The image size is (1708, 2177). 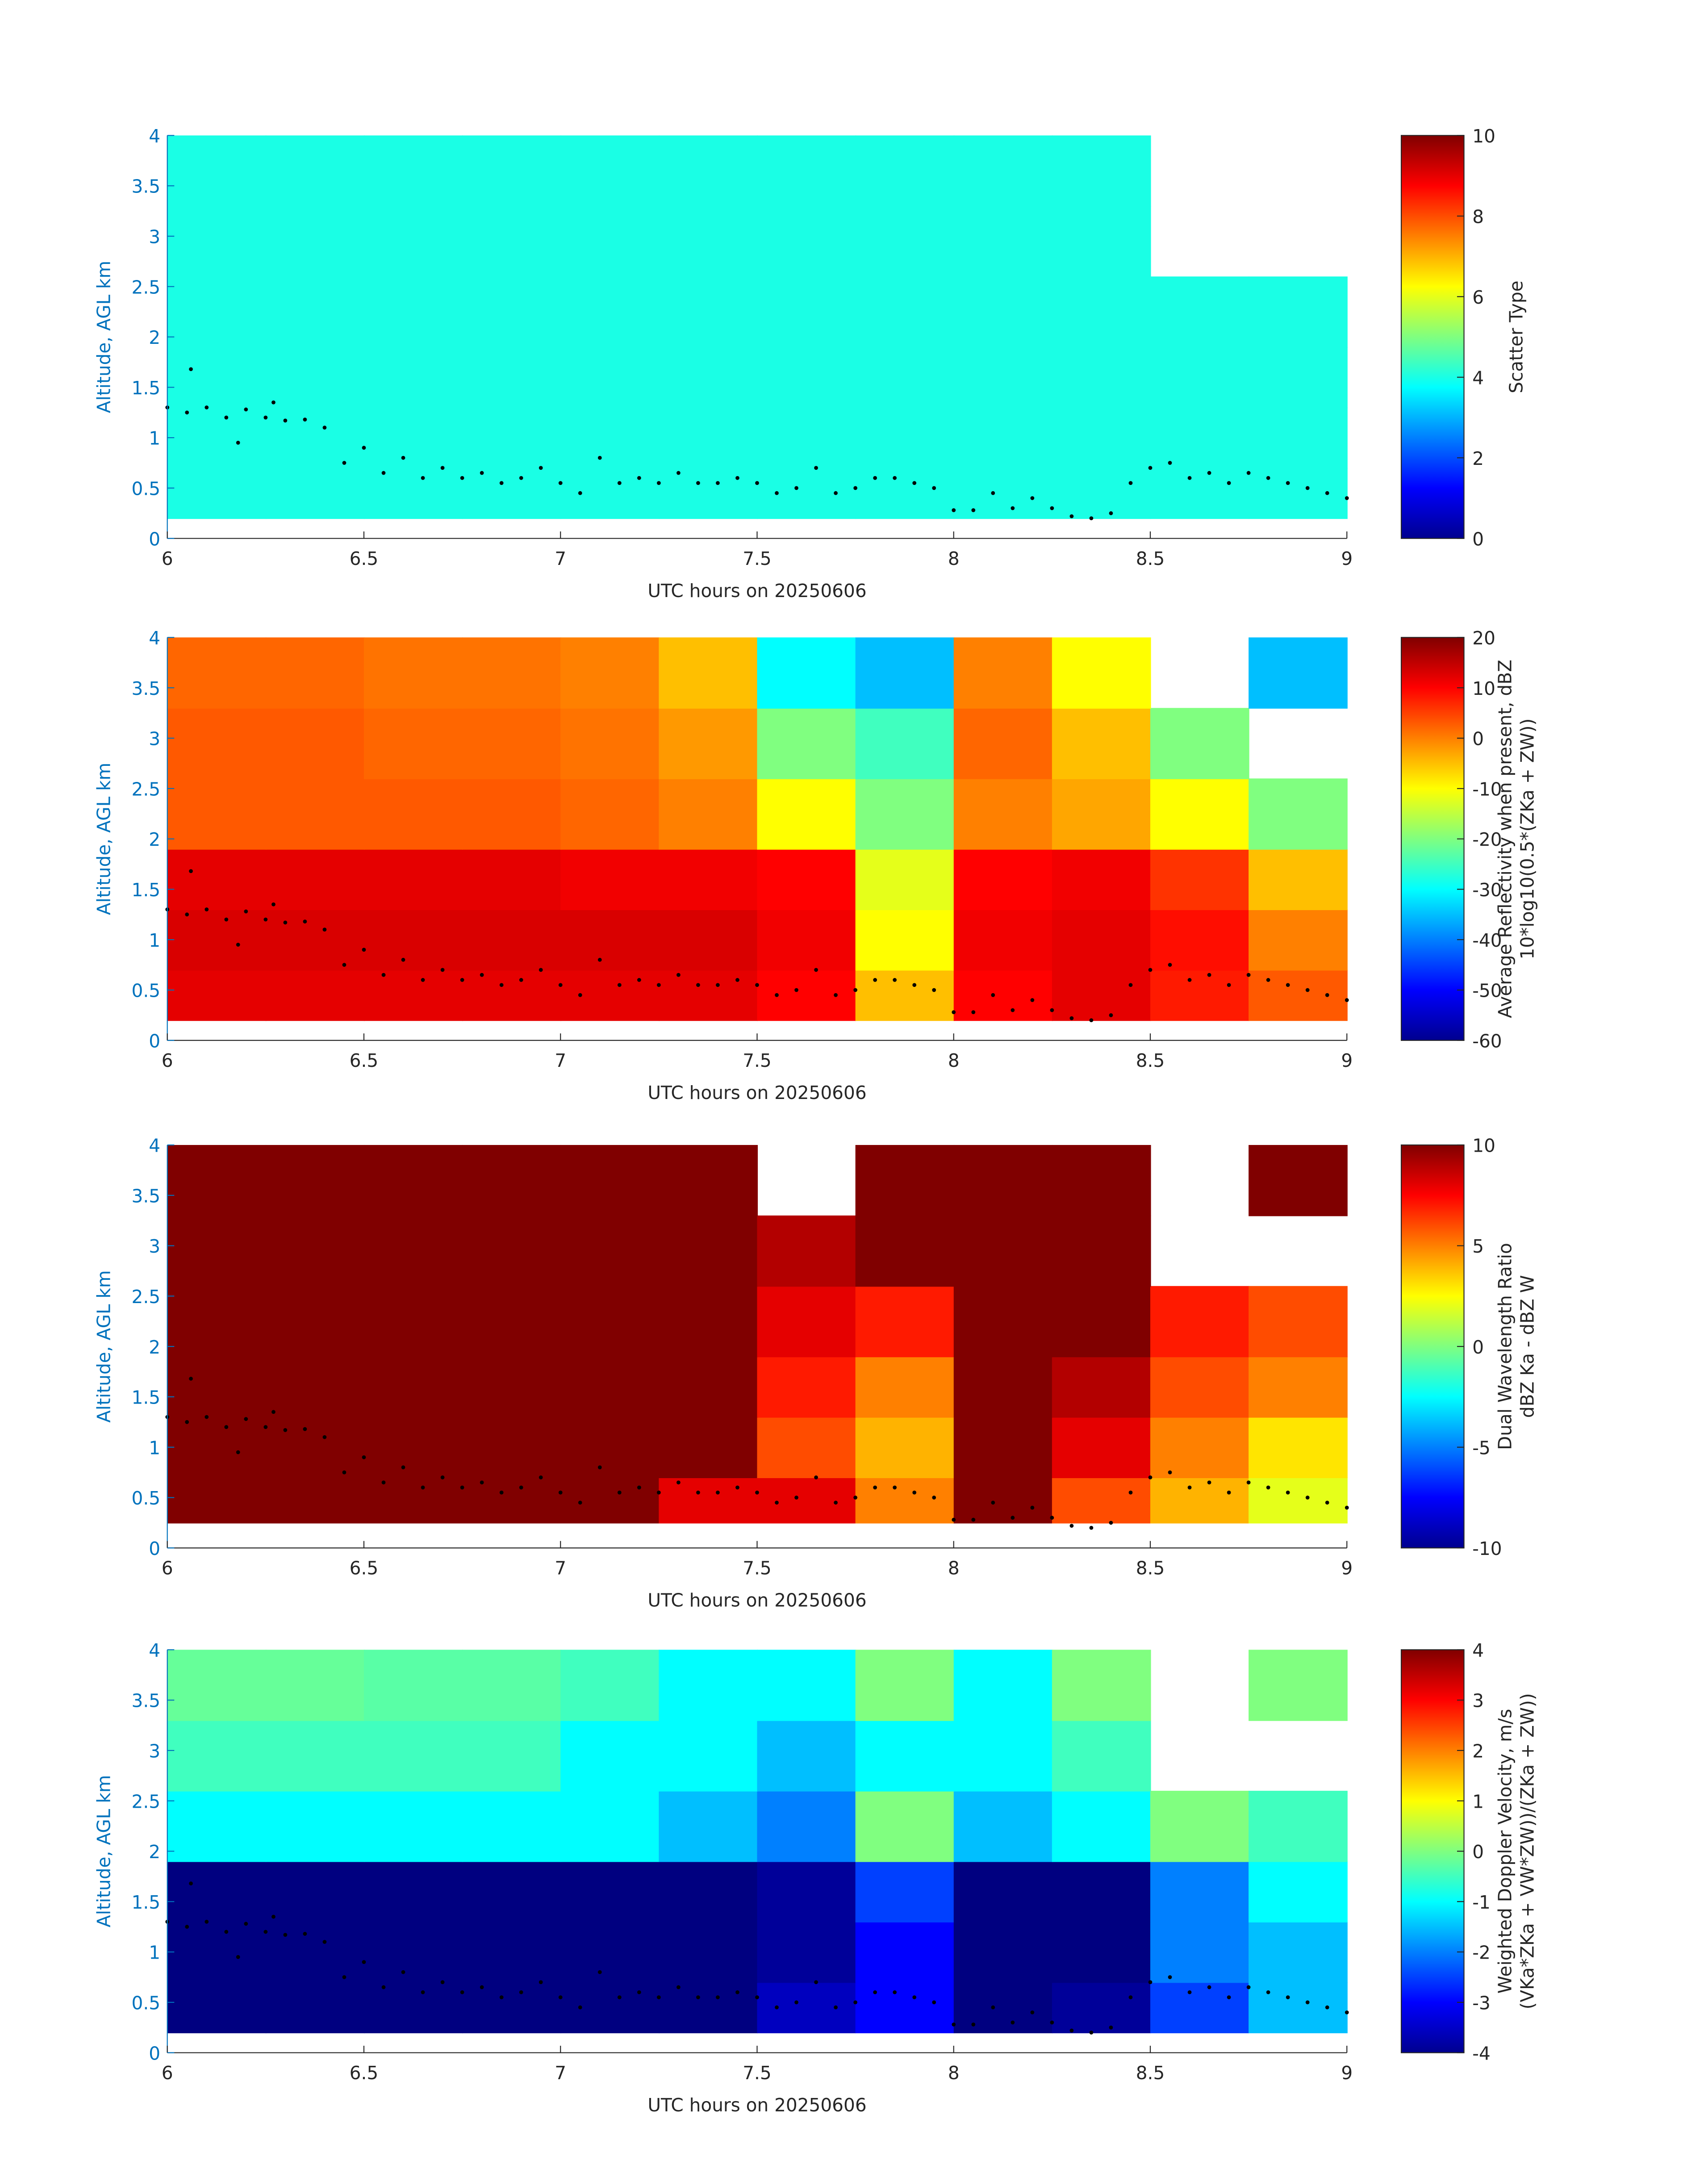 What do you see at coordinates (1150, 1568) in the screenshot?
I see `x-tick-label: 8.5` at bounding box center [1150, 1568].